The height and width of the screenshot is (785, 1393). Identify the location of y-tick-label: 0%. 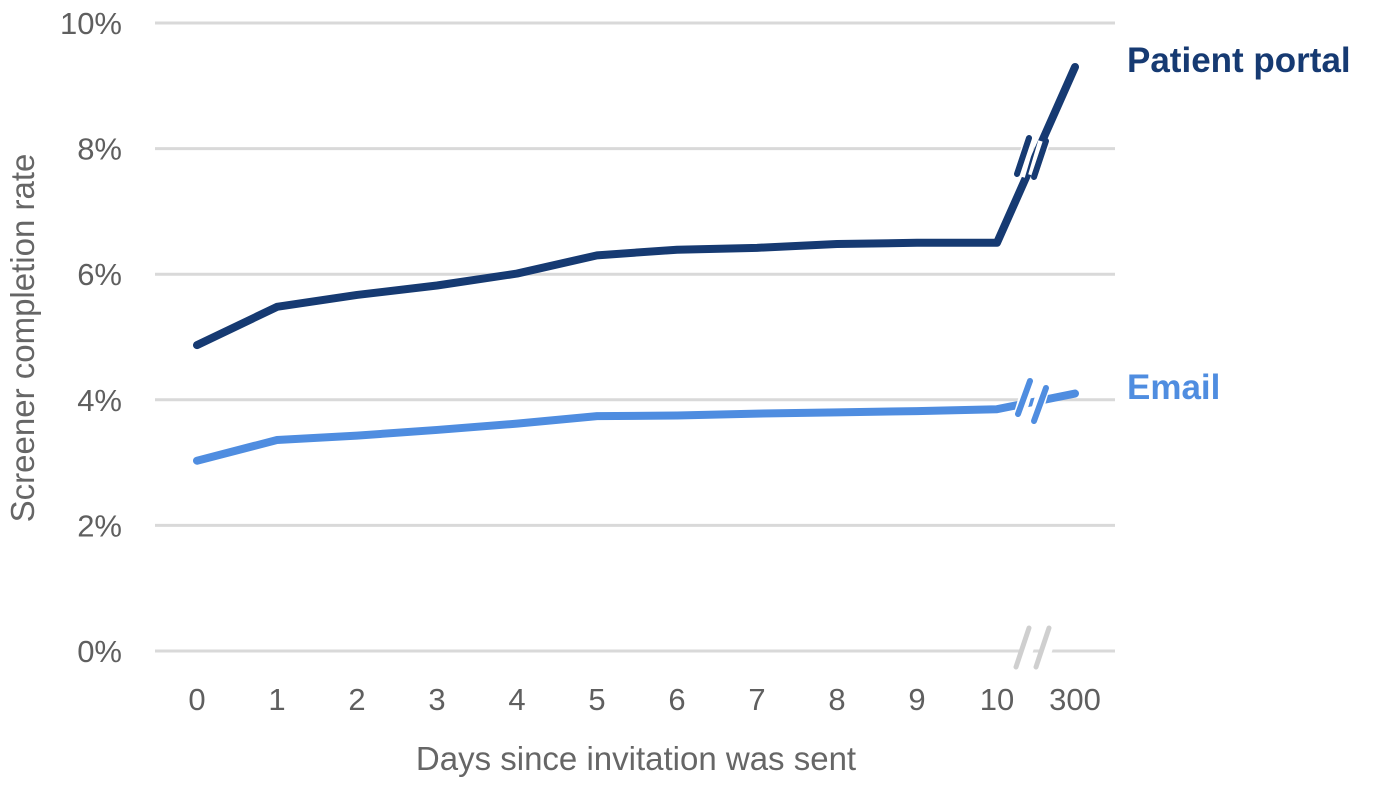
(99, 651).